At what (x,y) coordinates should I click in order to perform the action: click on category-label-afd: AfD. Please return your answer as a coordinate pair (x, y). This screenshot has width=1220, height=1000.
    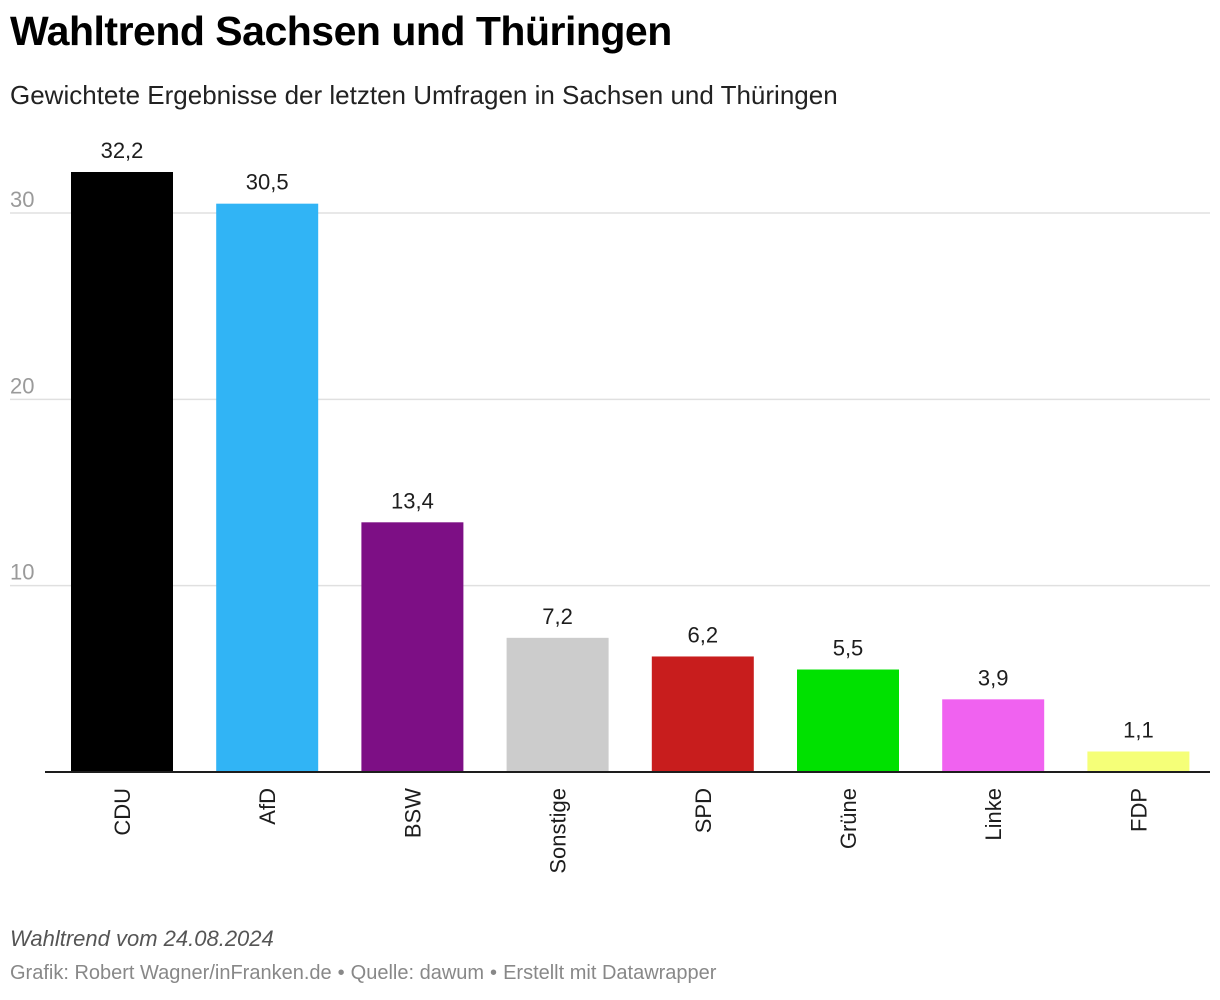
    Looking at the image, I should click on (267, 806).